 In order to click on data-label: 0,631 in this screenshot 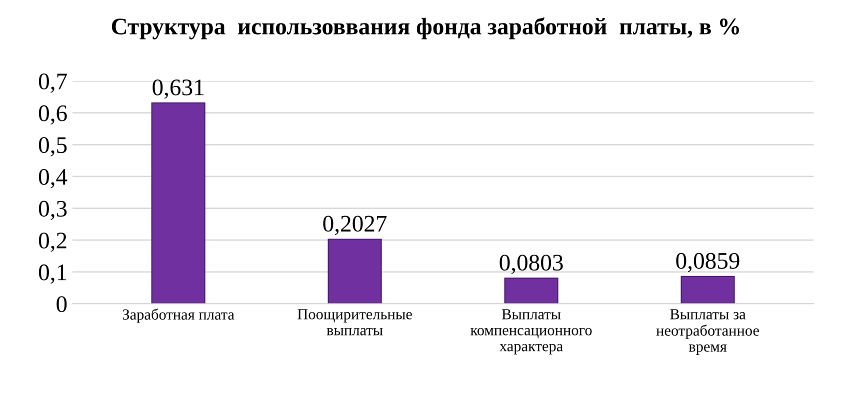, I will do `click(178, 89)`.